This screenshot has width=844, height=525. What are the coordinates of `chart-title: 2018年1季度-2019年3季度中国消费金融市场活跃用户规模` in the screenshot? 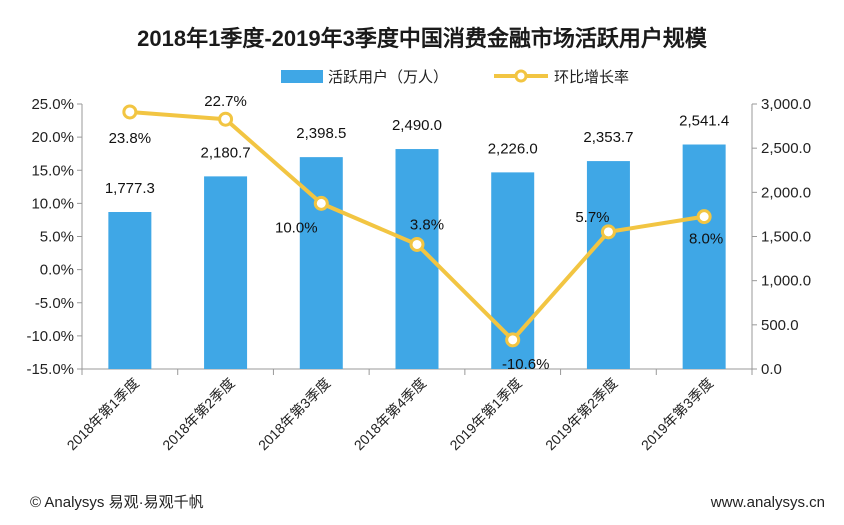 It's located at (422, 38).